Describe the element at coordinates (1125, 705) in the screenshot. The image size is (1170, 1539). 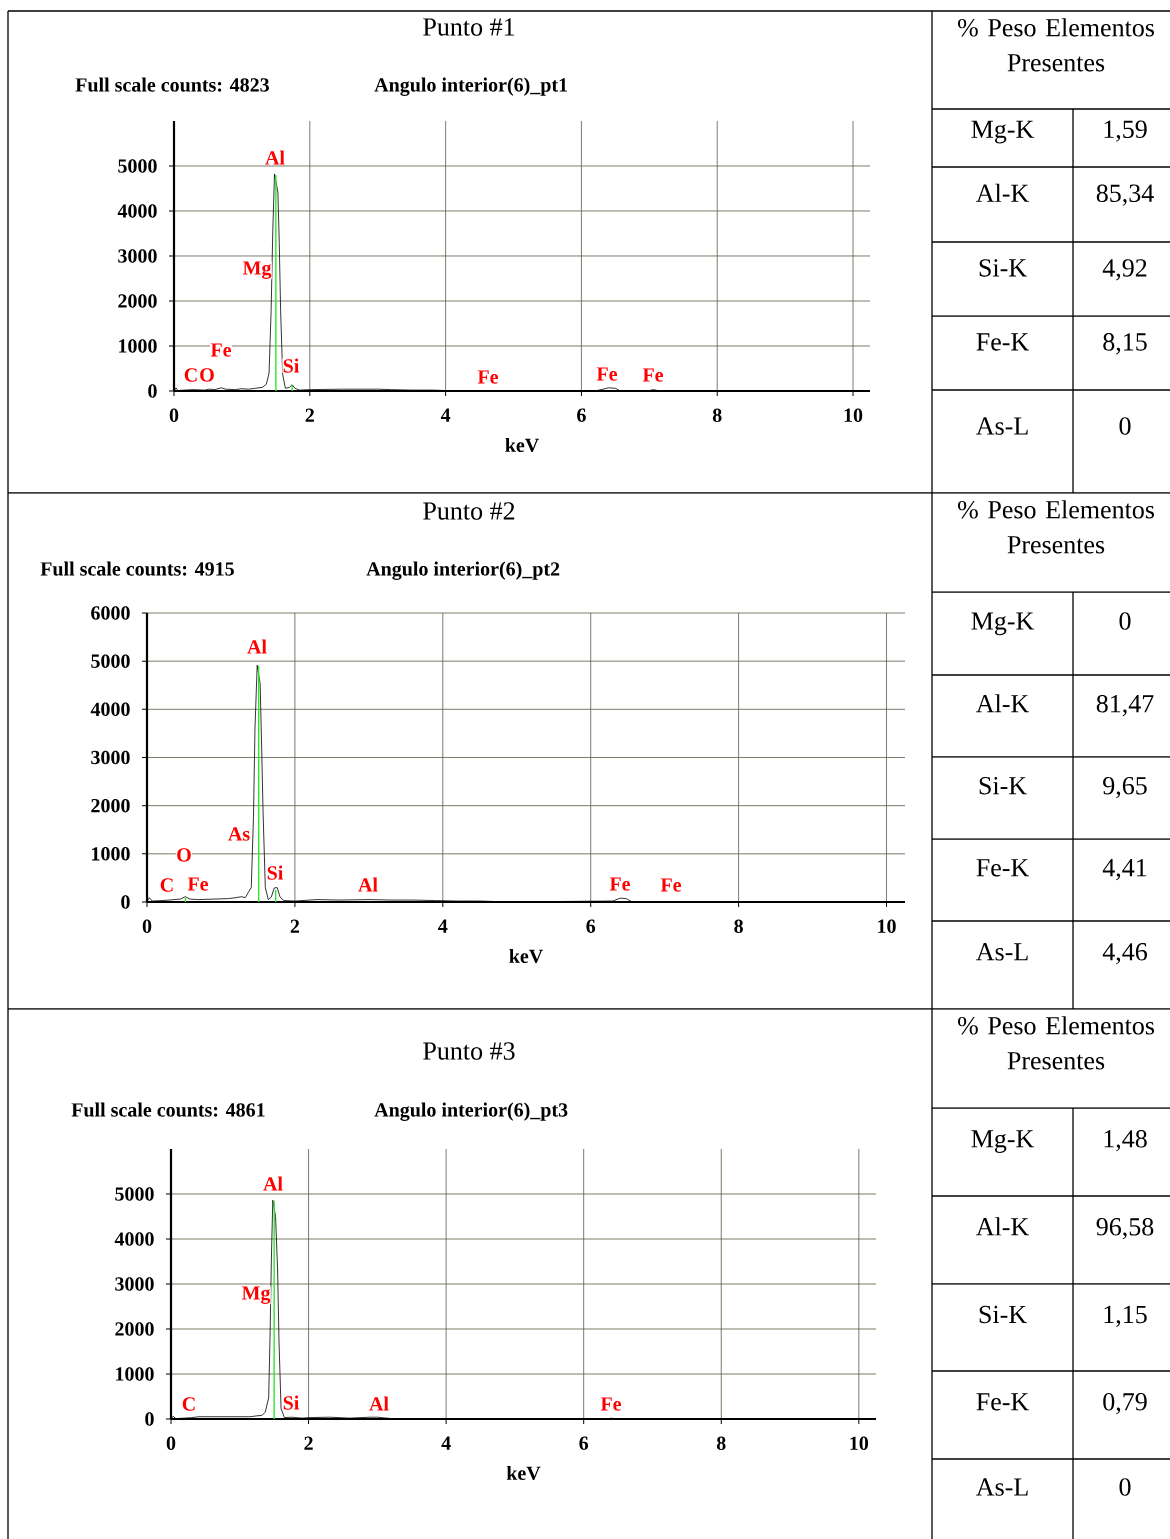
I see `text: 81,47` at that location.